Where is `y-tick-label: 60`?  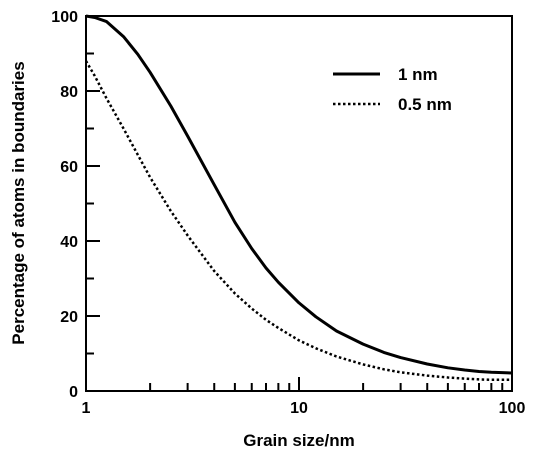 y-tick-label: 60 is located at coordinates (69, 167).